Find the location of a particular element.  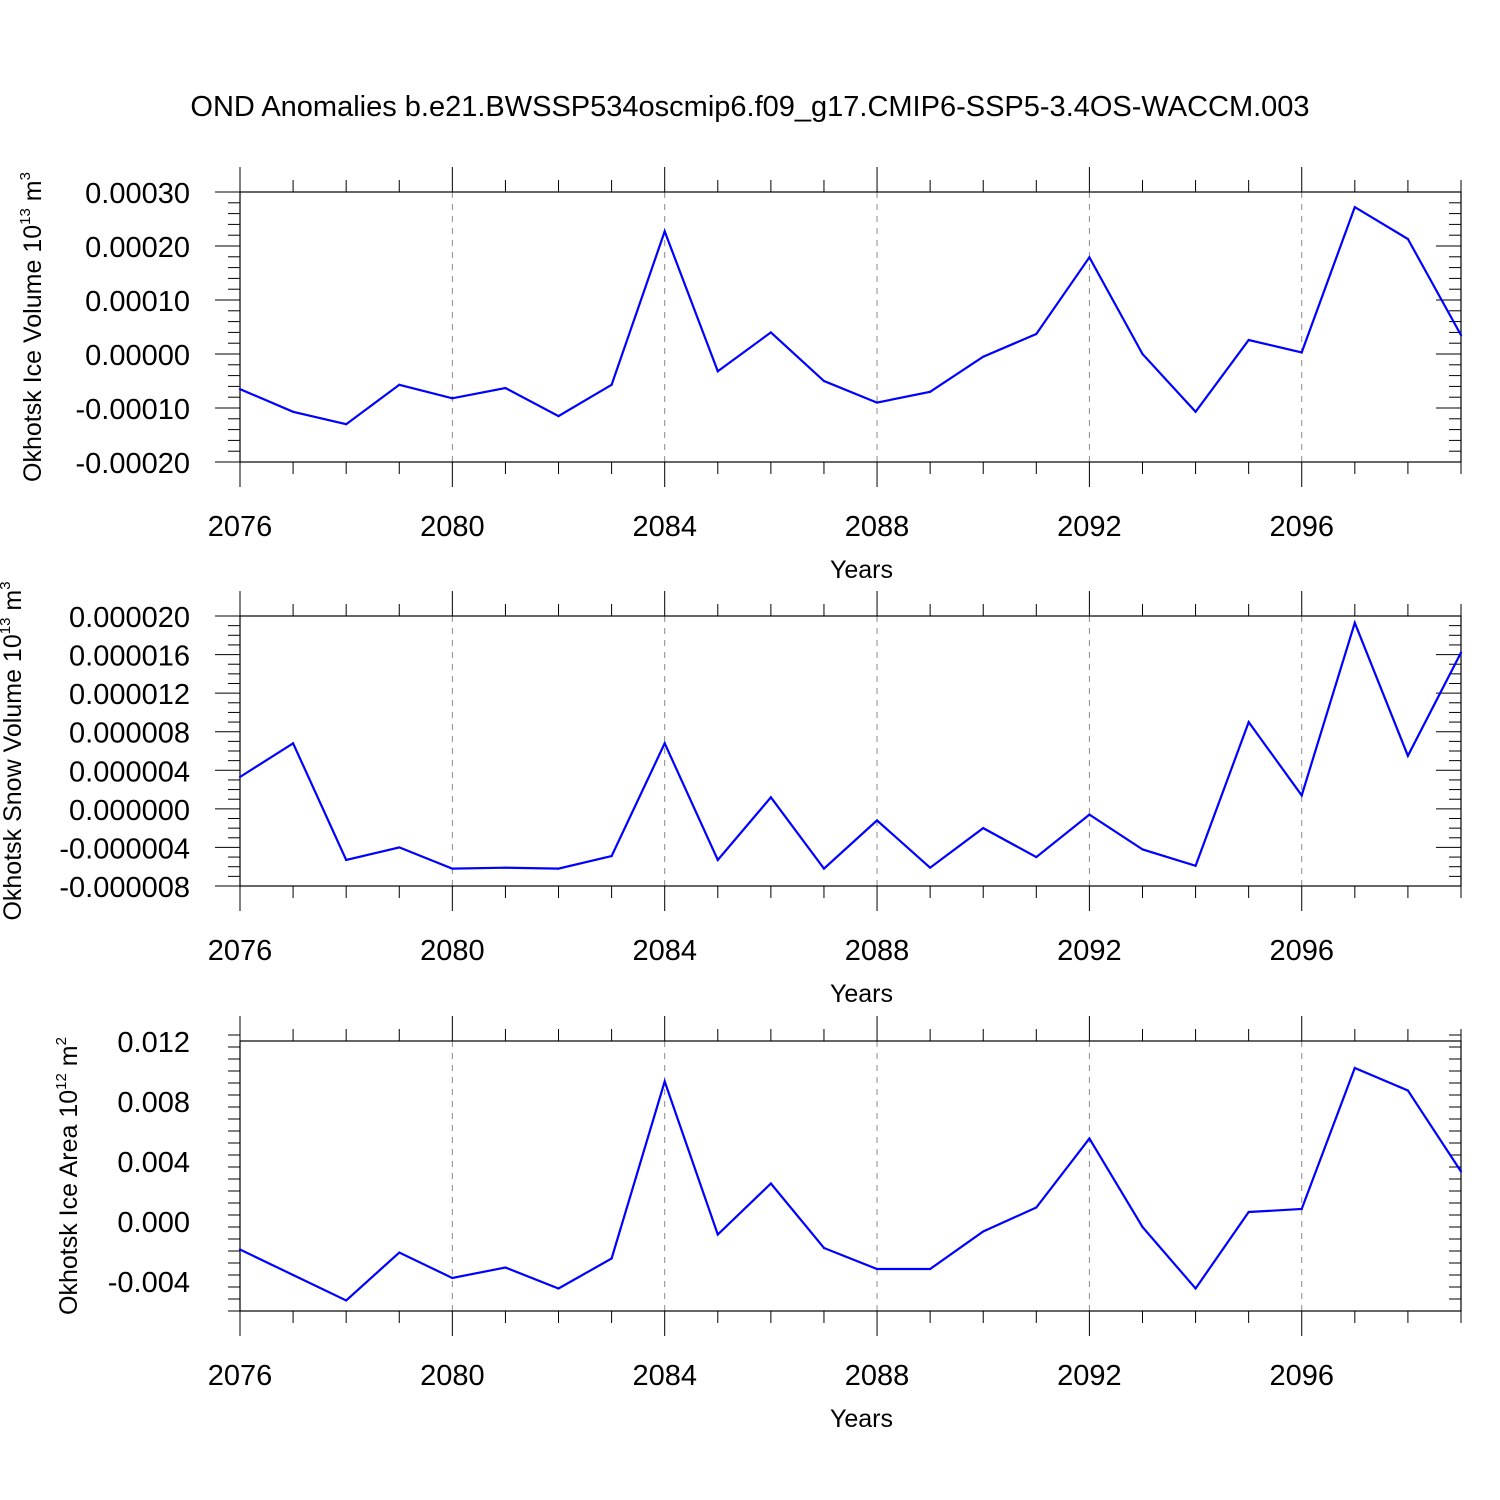

y-axis-label-text: Okhotsk Snow Volume 10 is located at coordinates (13, 777).